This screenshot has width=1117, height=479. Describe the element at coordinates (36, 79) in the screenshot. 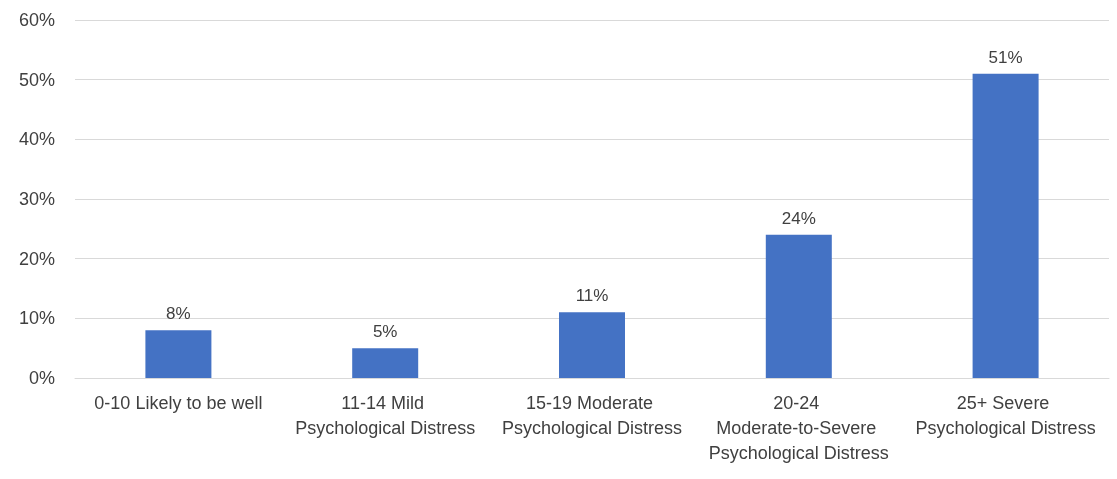

I see `y-tick-label: 50%` at that location.